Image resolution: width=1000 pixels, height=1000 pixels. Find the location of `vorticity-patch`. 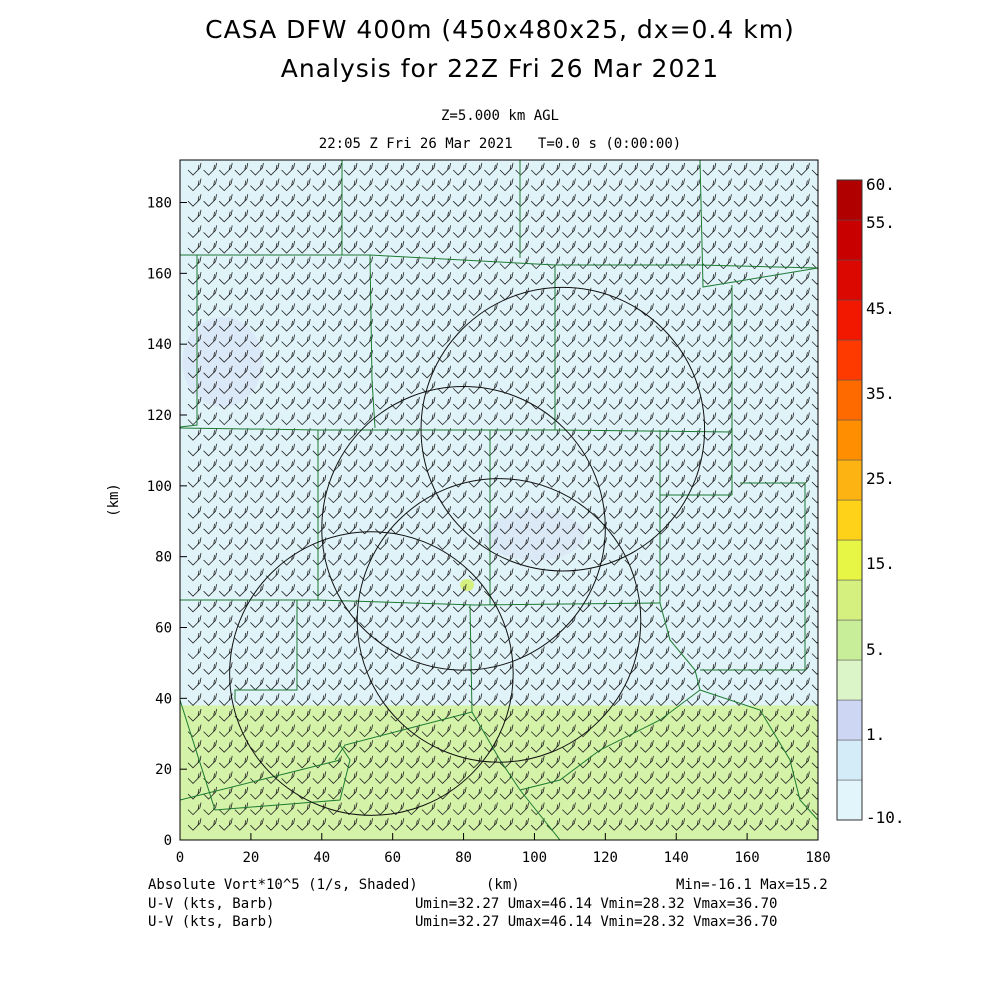

vorticity-patch is located at coordinates (222, 361).